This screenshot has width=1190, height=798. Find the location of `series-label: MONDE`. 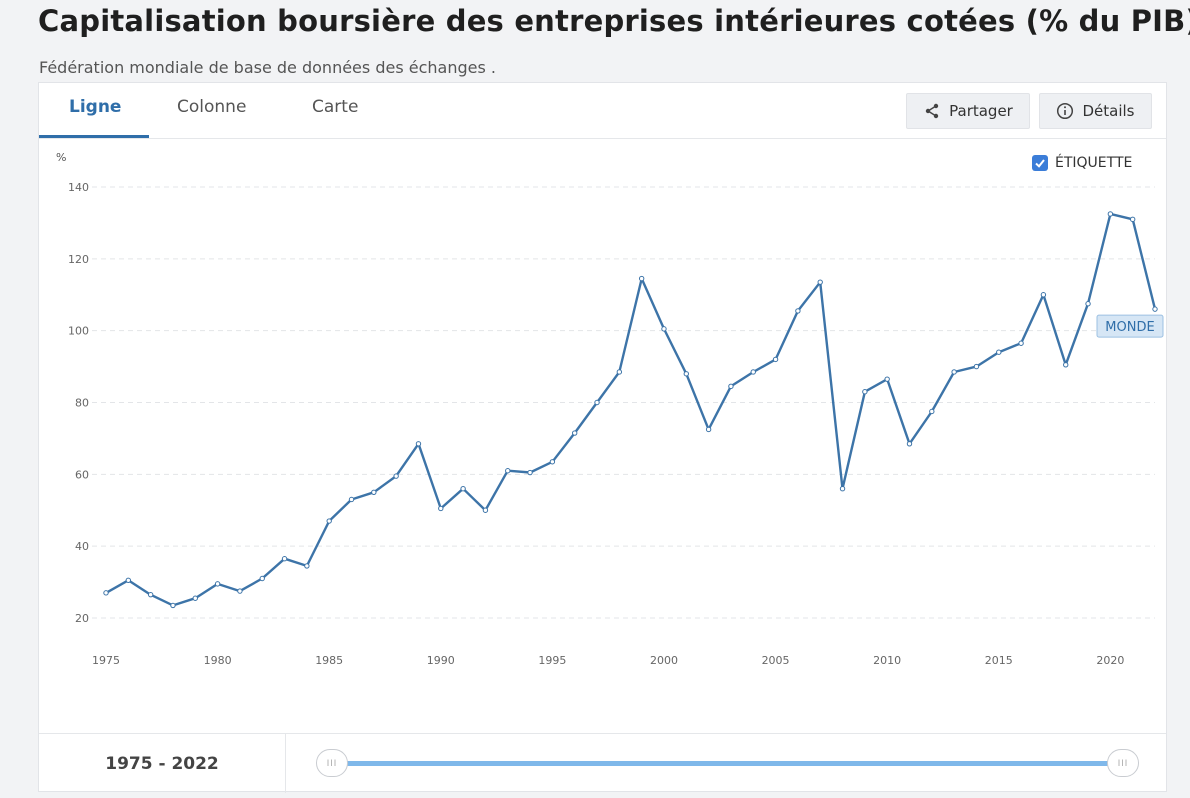

series-label: MONDE is located at coordinates (1130, 326).